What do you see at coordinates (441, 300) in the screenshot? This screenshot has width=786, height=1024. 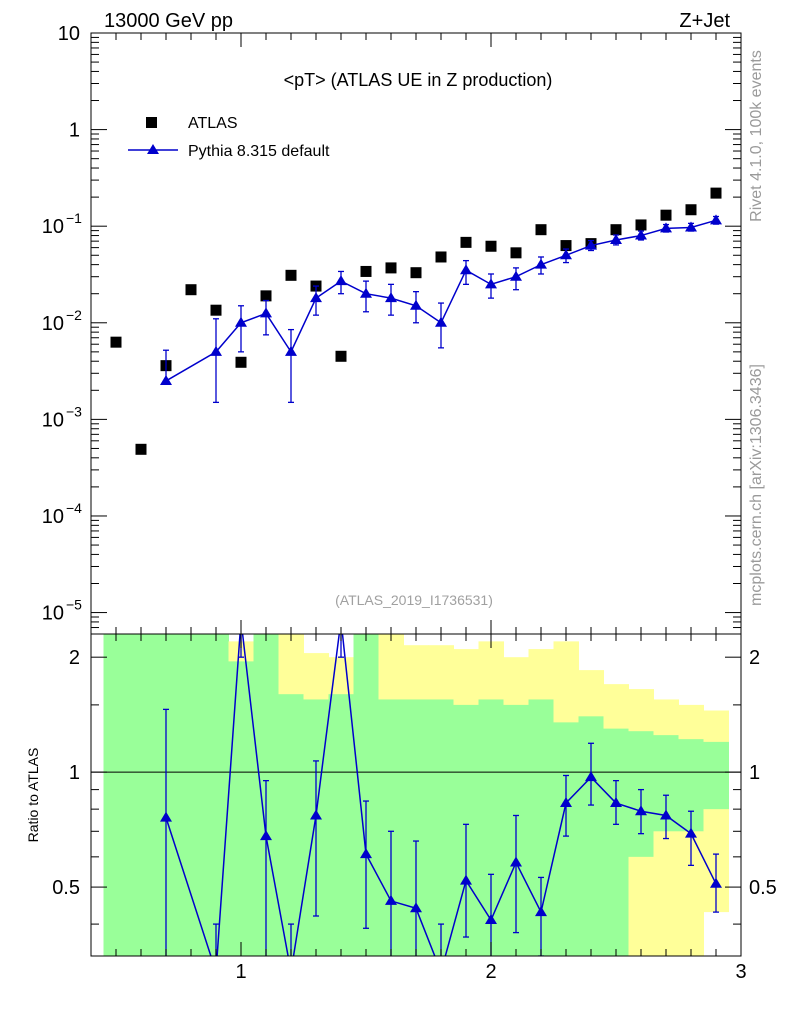 I see `pythia-line` at bounding box center [441, 300].